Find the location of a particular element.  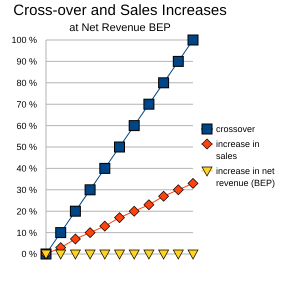

y-tick-label: 60 % is located at coordinates (26, 125).